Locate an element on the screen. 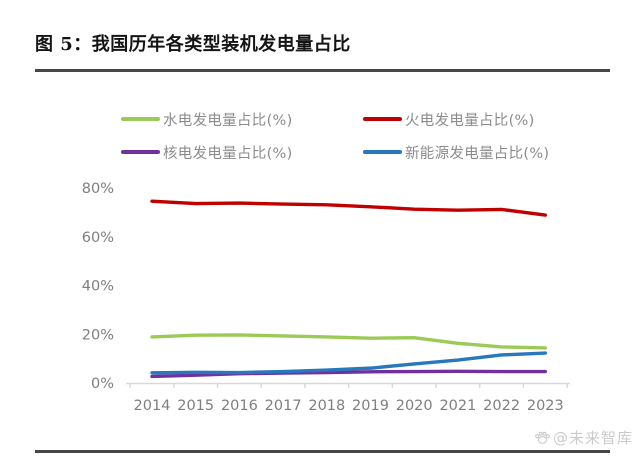 Image resolution: width=640 pixels, height=459 pixels. x-axis-labels: 2014 2015 2016 2017 2018 2019 2020 2021 2022 2023 is located at coordinates (349, 406).